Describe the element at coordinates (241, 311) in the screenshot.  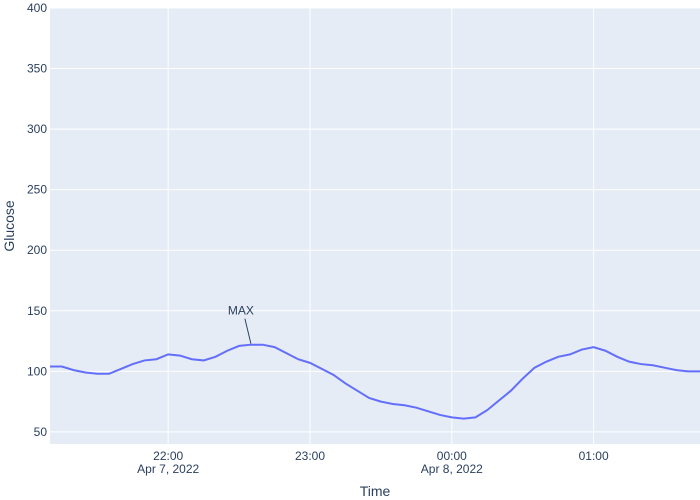
I see `annotation-max-label: MAX` at that location.